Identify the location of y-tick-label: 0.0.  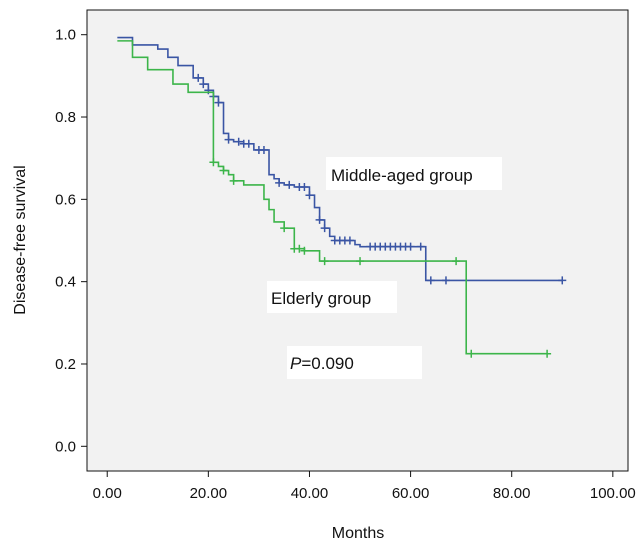
(65, 446).